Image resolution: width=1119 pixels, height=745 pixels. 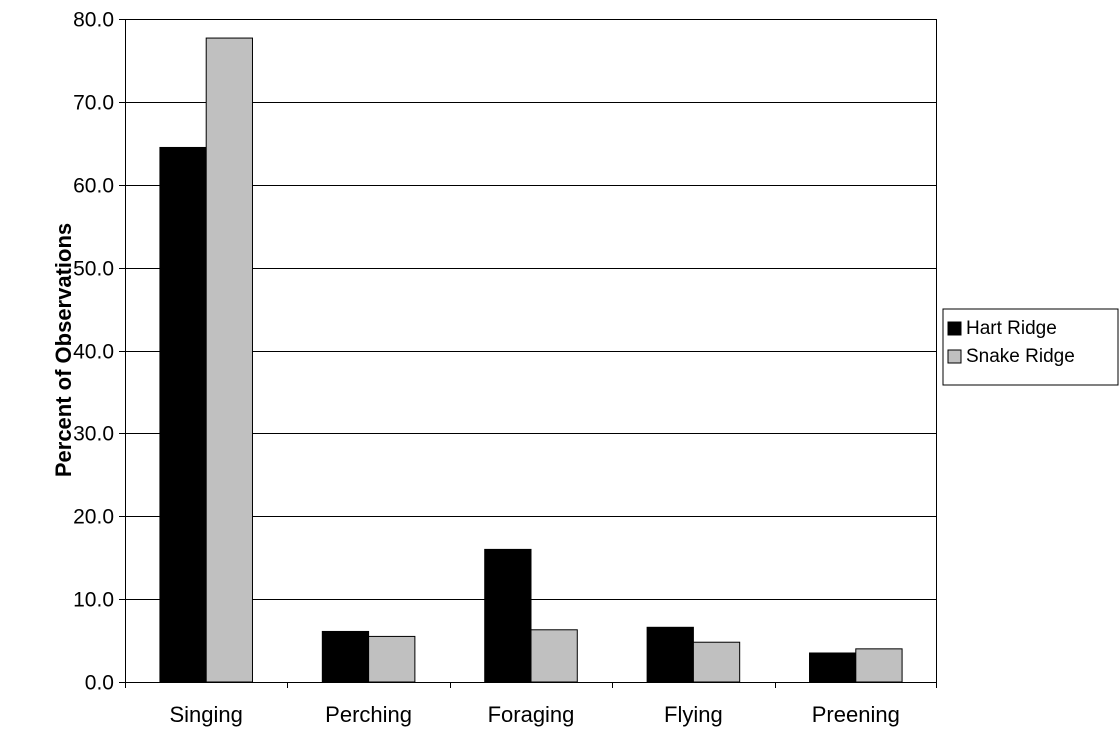 I want to click on y-tick-label: 60.0, so click(x=93, y=186).